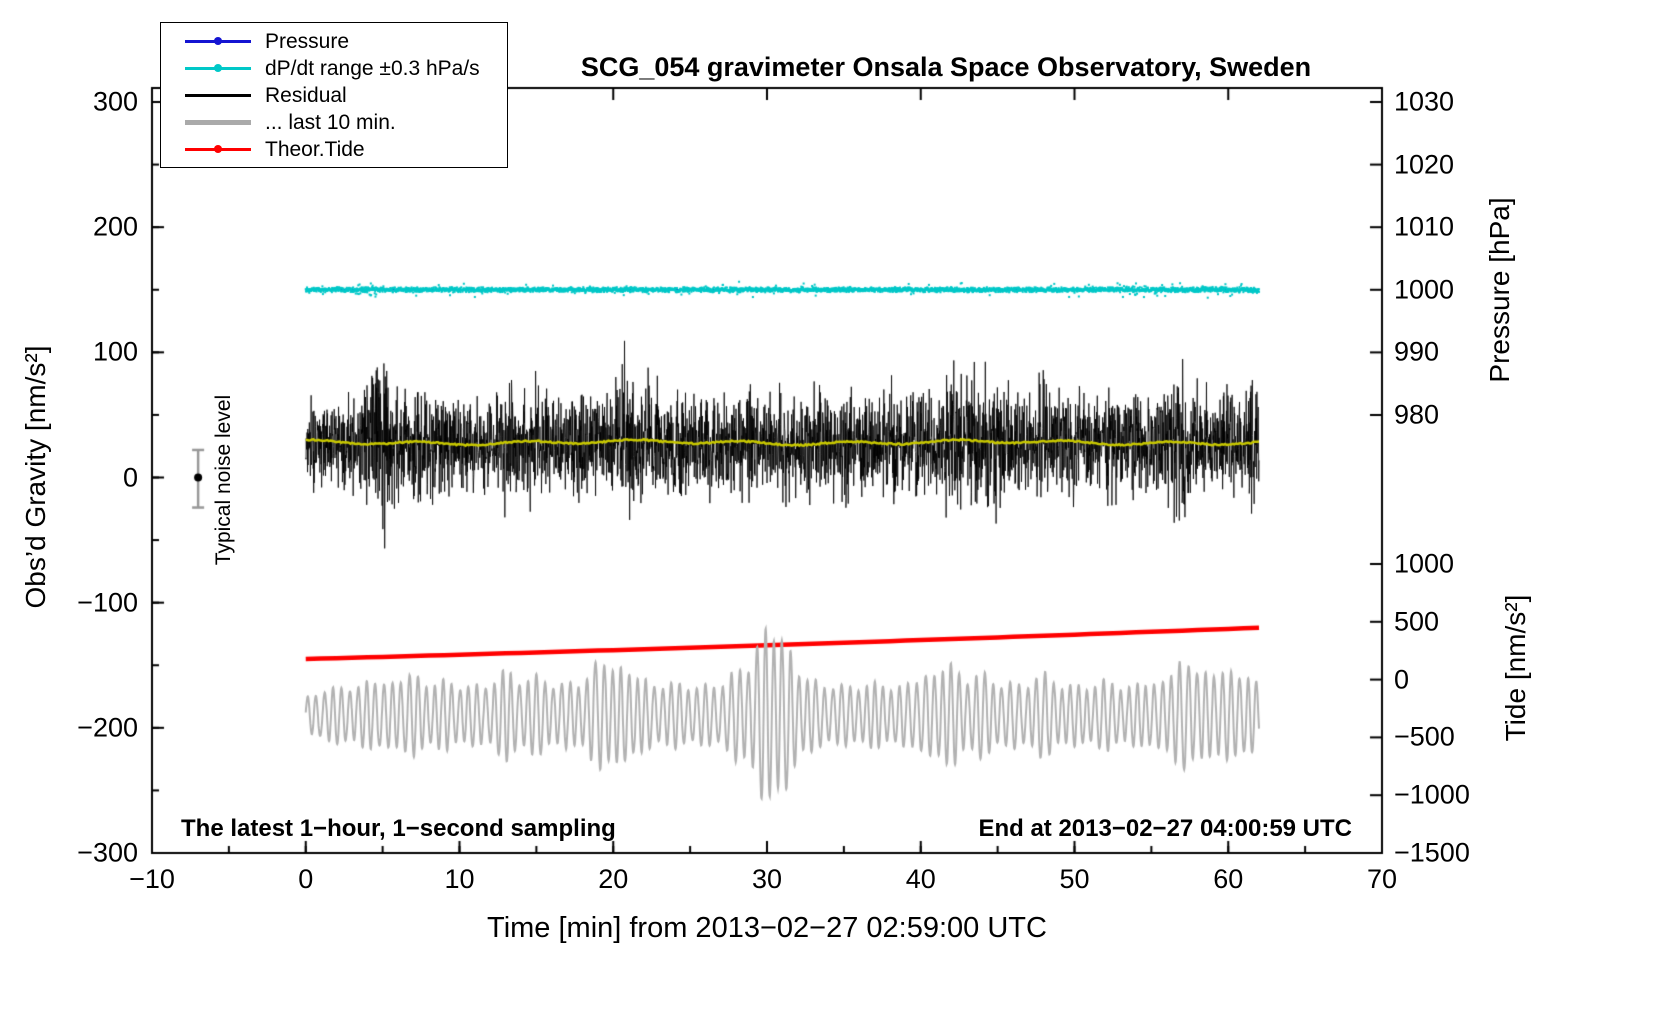 The height and width of the screenshot is (1020, 1660). I want to click on x-tick-label: 70, so click(1382, 879).